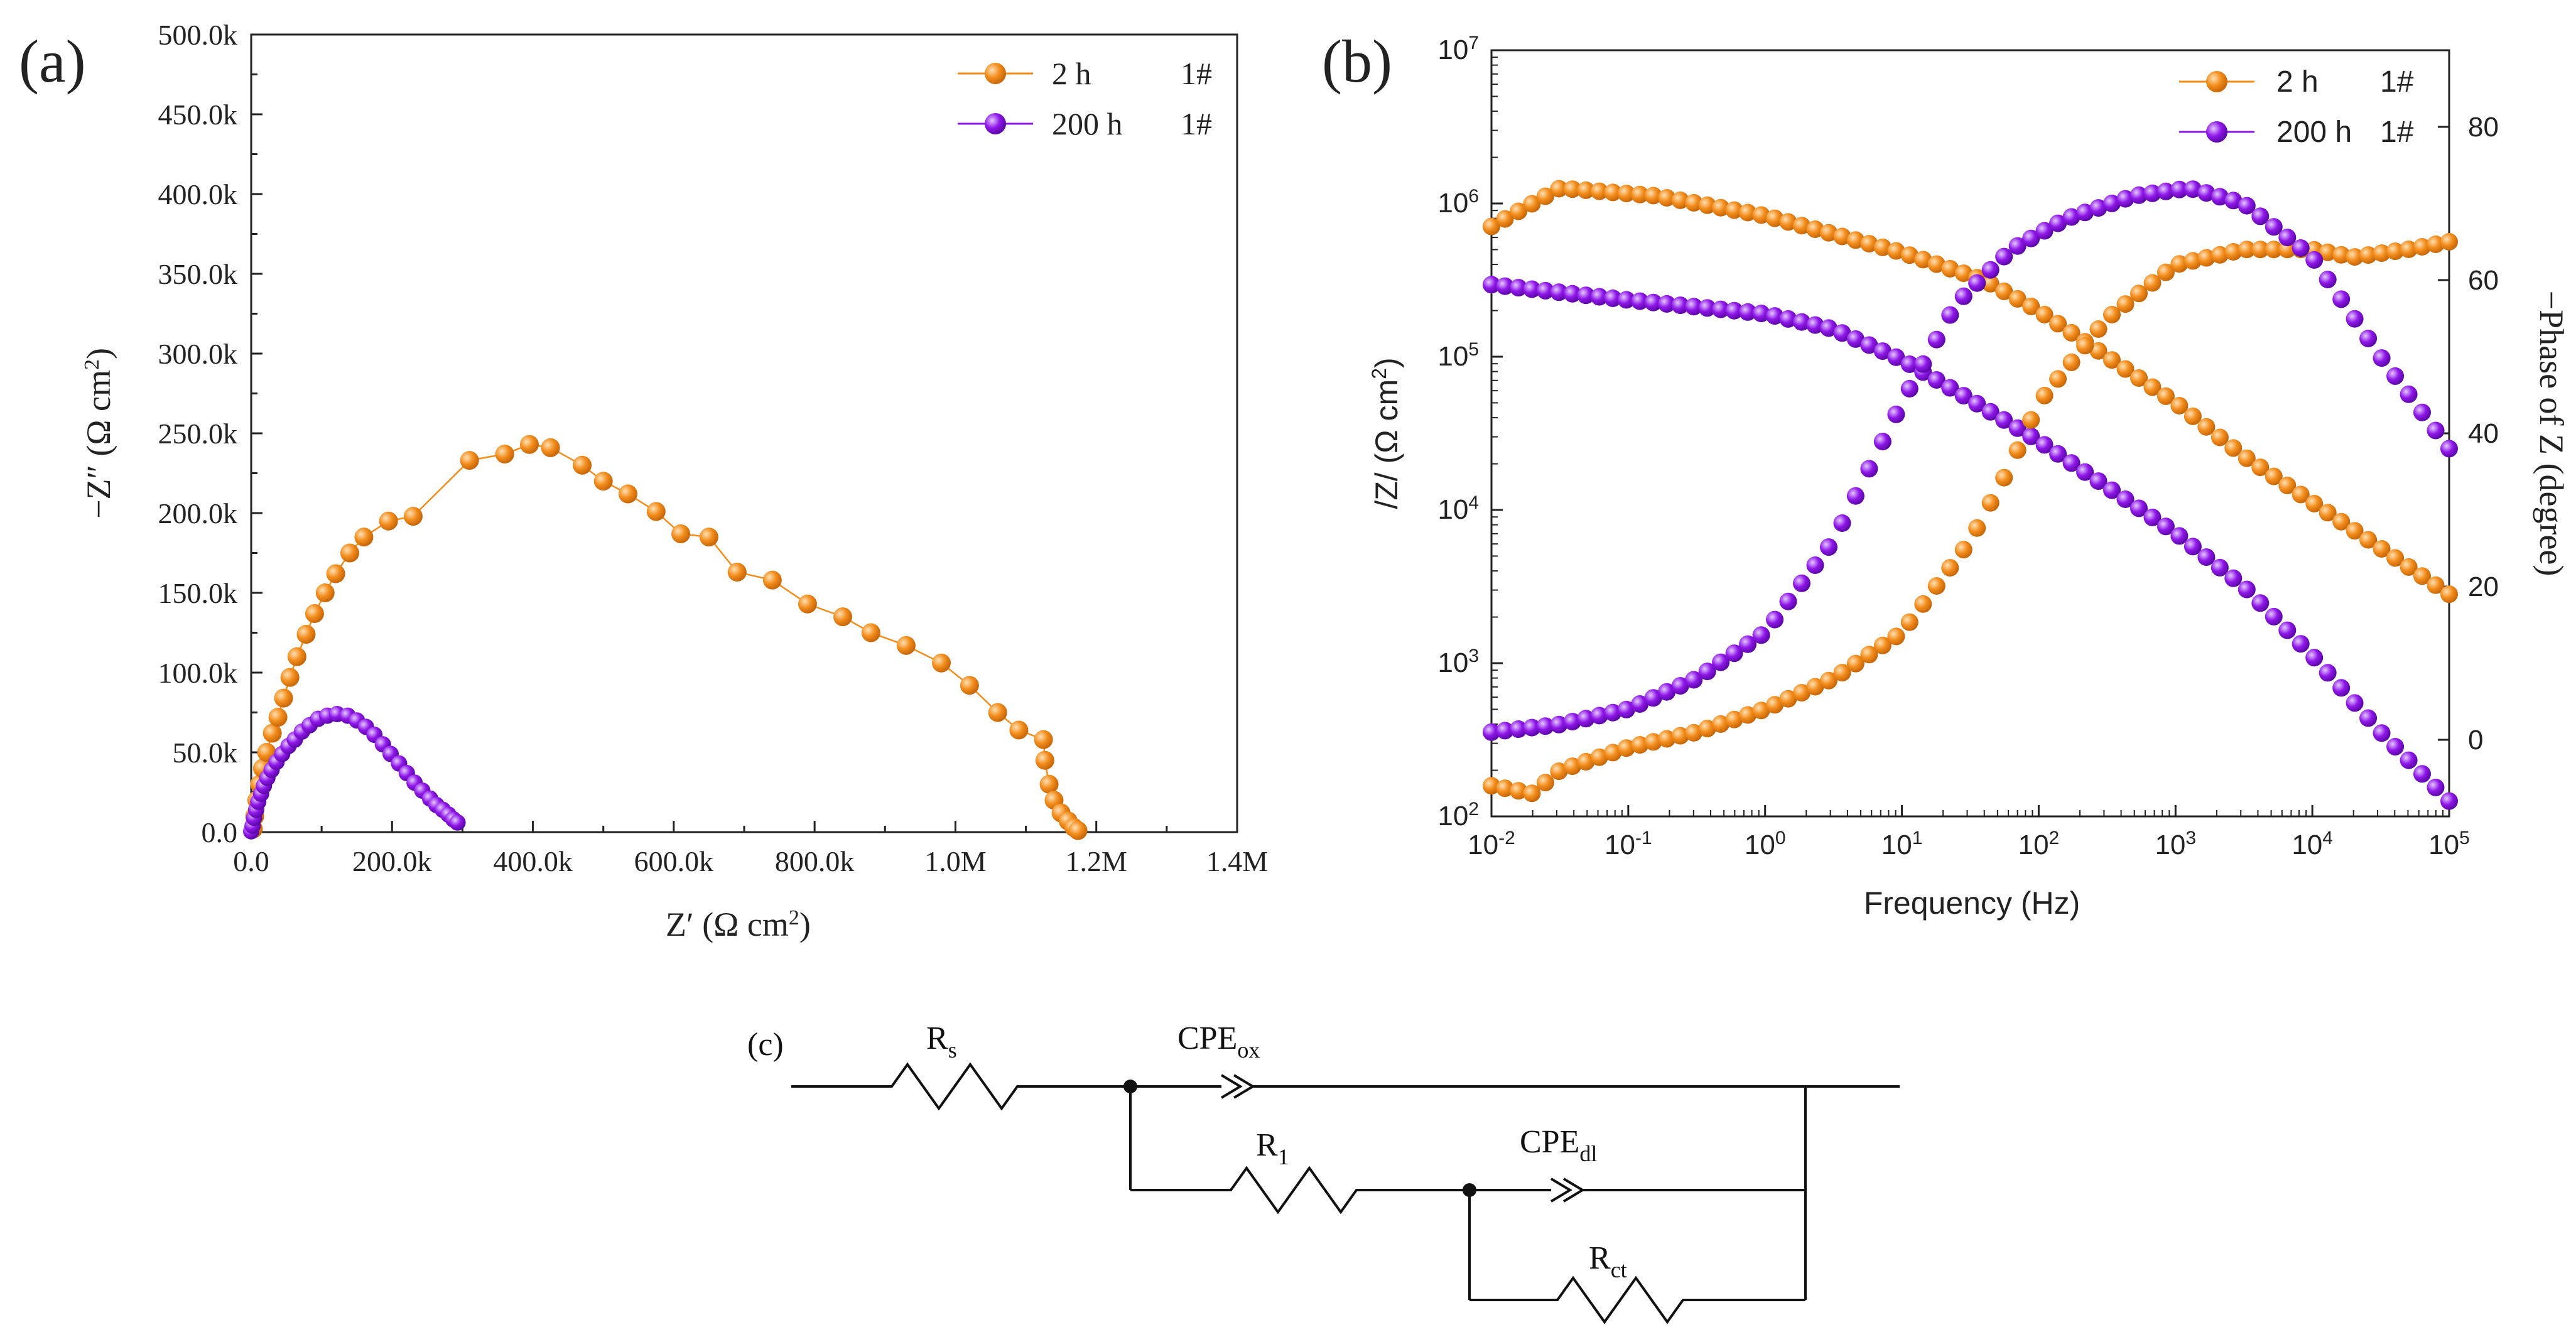  What do you see at coordinates (198, 115) in the screenshot?
I see `a-y-tick-label: 450.0k` at bounding box center [198, 115].